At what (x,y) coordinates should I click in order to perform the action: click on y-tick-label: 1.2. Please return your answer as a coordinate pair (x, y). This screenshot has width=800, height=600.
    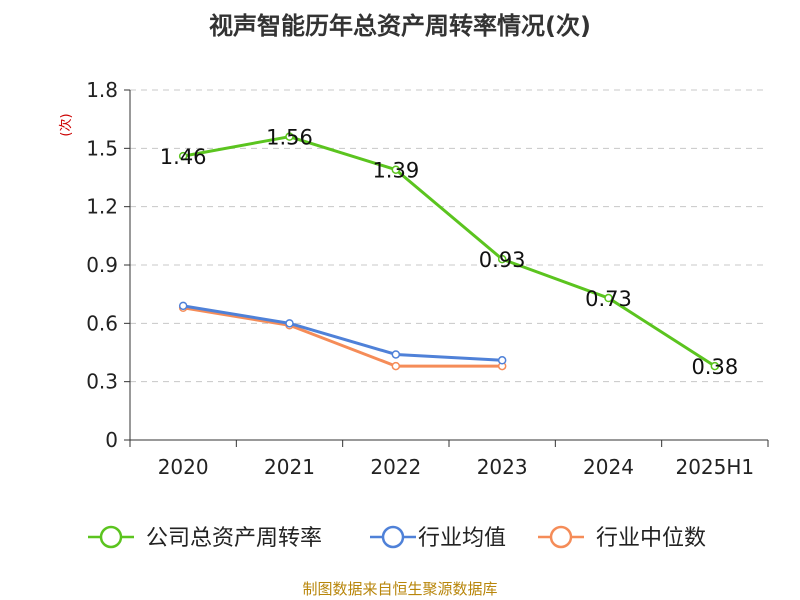
    Looking at the image, I should click on (102, 207).